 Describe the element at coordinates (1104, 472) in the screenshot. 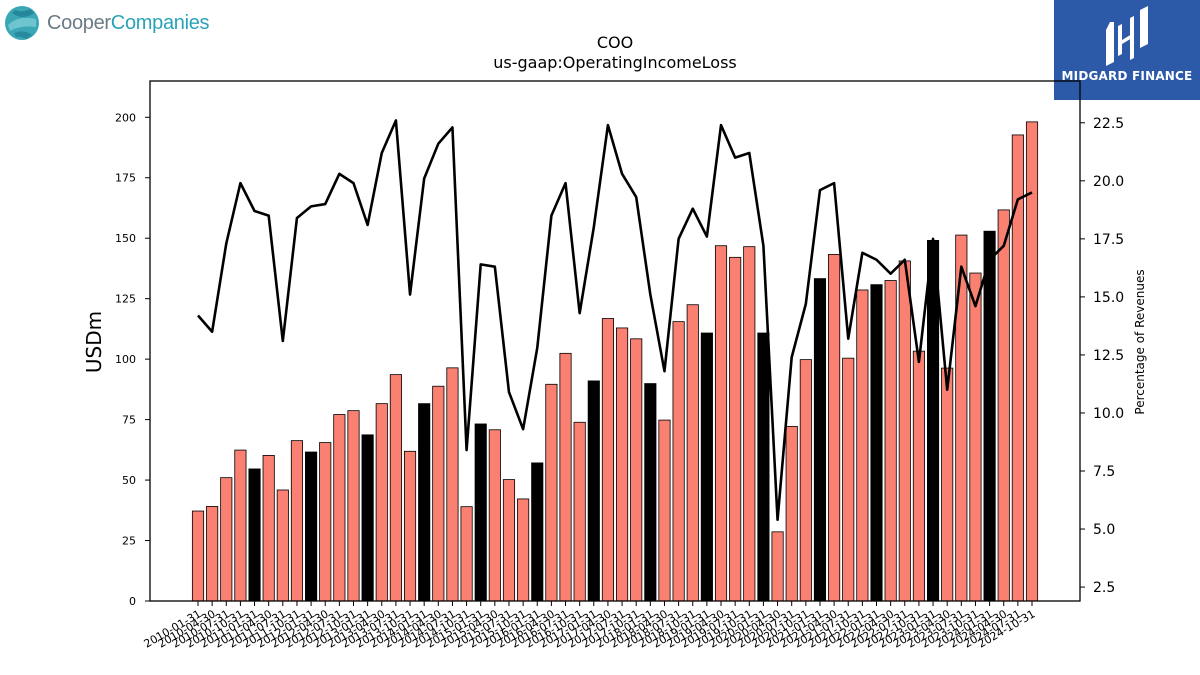

I see `y2-tick-label: 7.5` at that location.